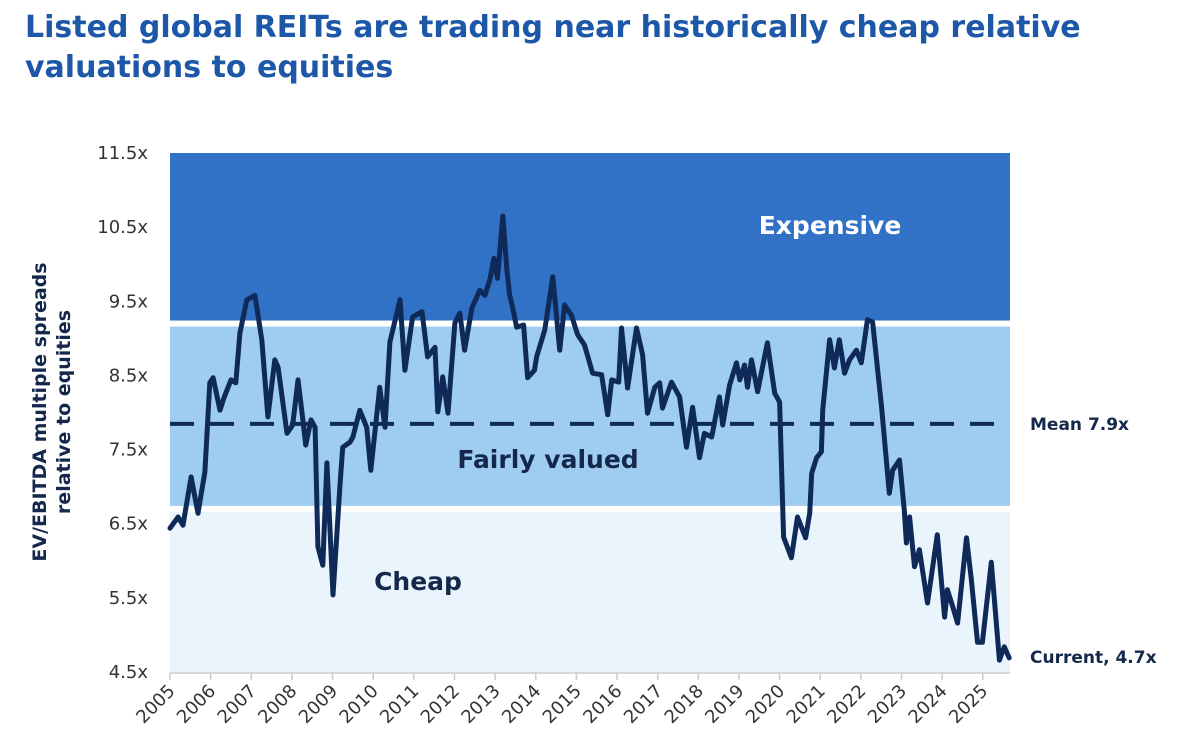  What do you see at coordinates (129, 450) in the screenshot?
I see `y-tick-label: 7.5x` at bounding box center [129, 450].